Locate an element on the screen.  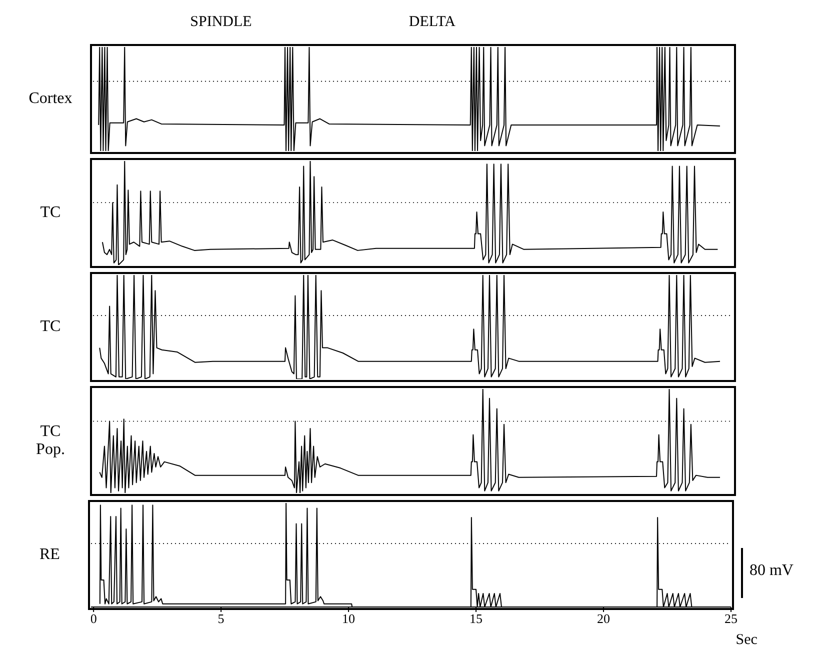
text: DELTA is located at coordinates (432, 22).